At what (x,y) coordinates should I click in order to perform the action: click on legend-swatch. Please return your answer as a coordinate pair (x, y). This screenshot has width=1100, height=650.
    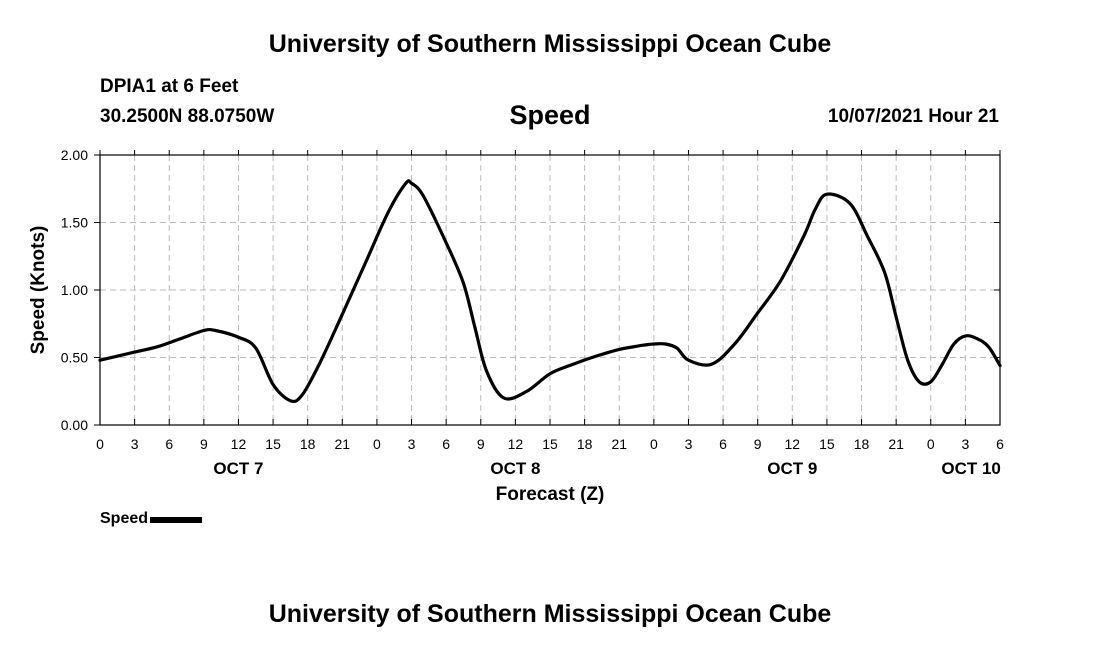
    Looking at the image, I should click on (176, 520).